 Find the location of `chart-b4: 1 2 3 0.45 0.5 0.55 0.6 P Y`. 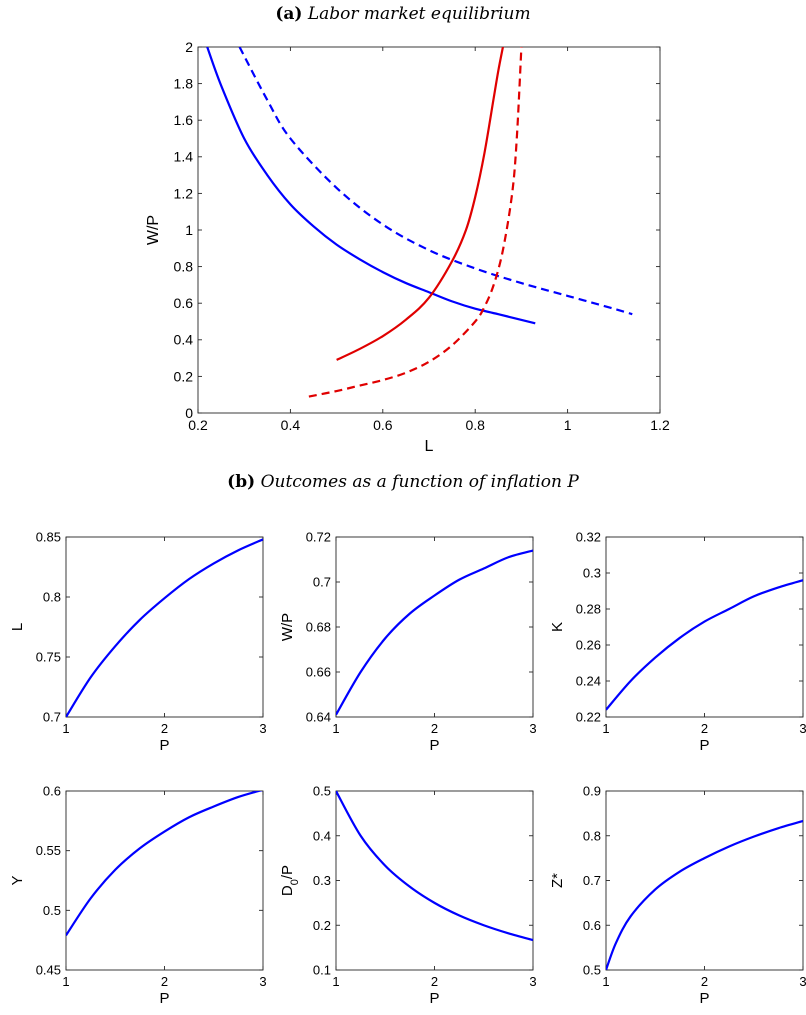

chart-b4: 1 2 3 0.45 0.5 0.55 0.6 P Y is located at coordinates (138, 895).